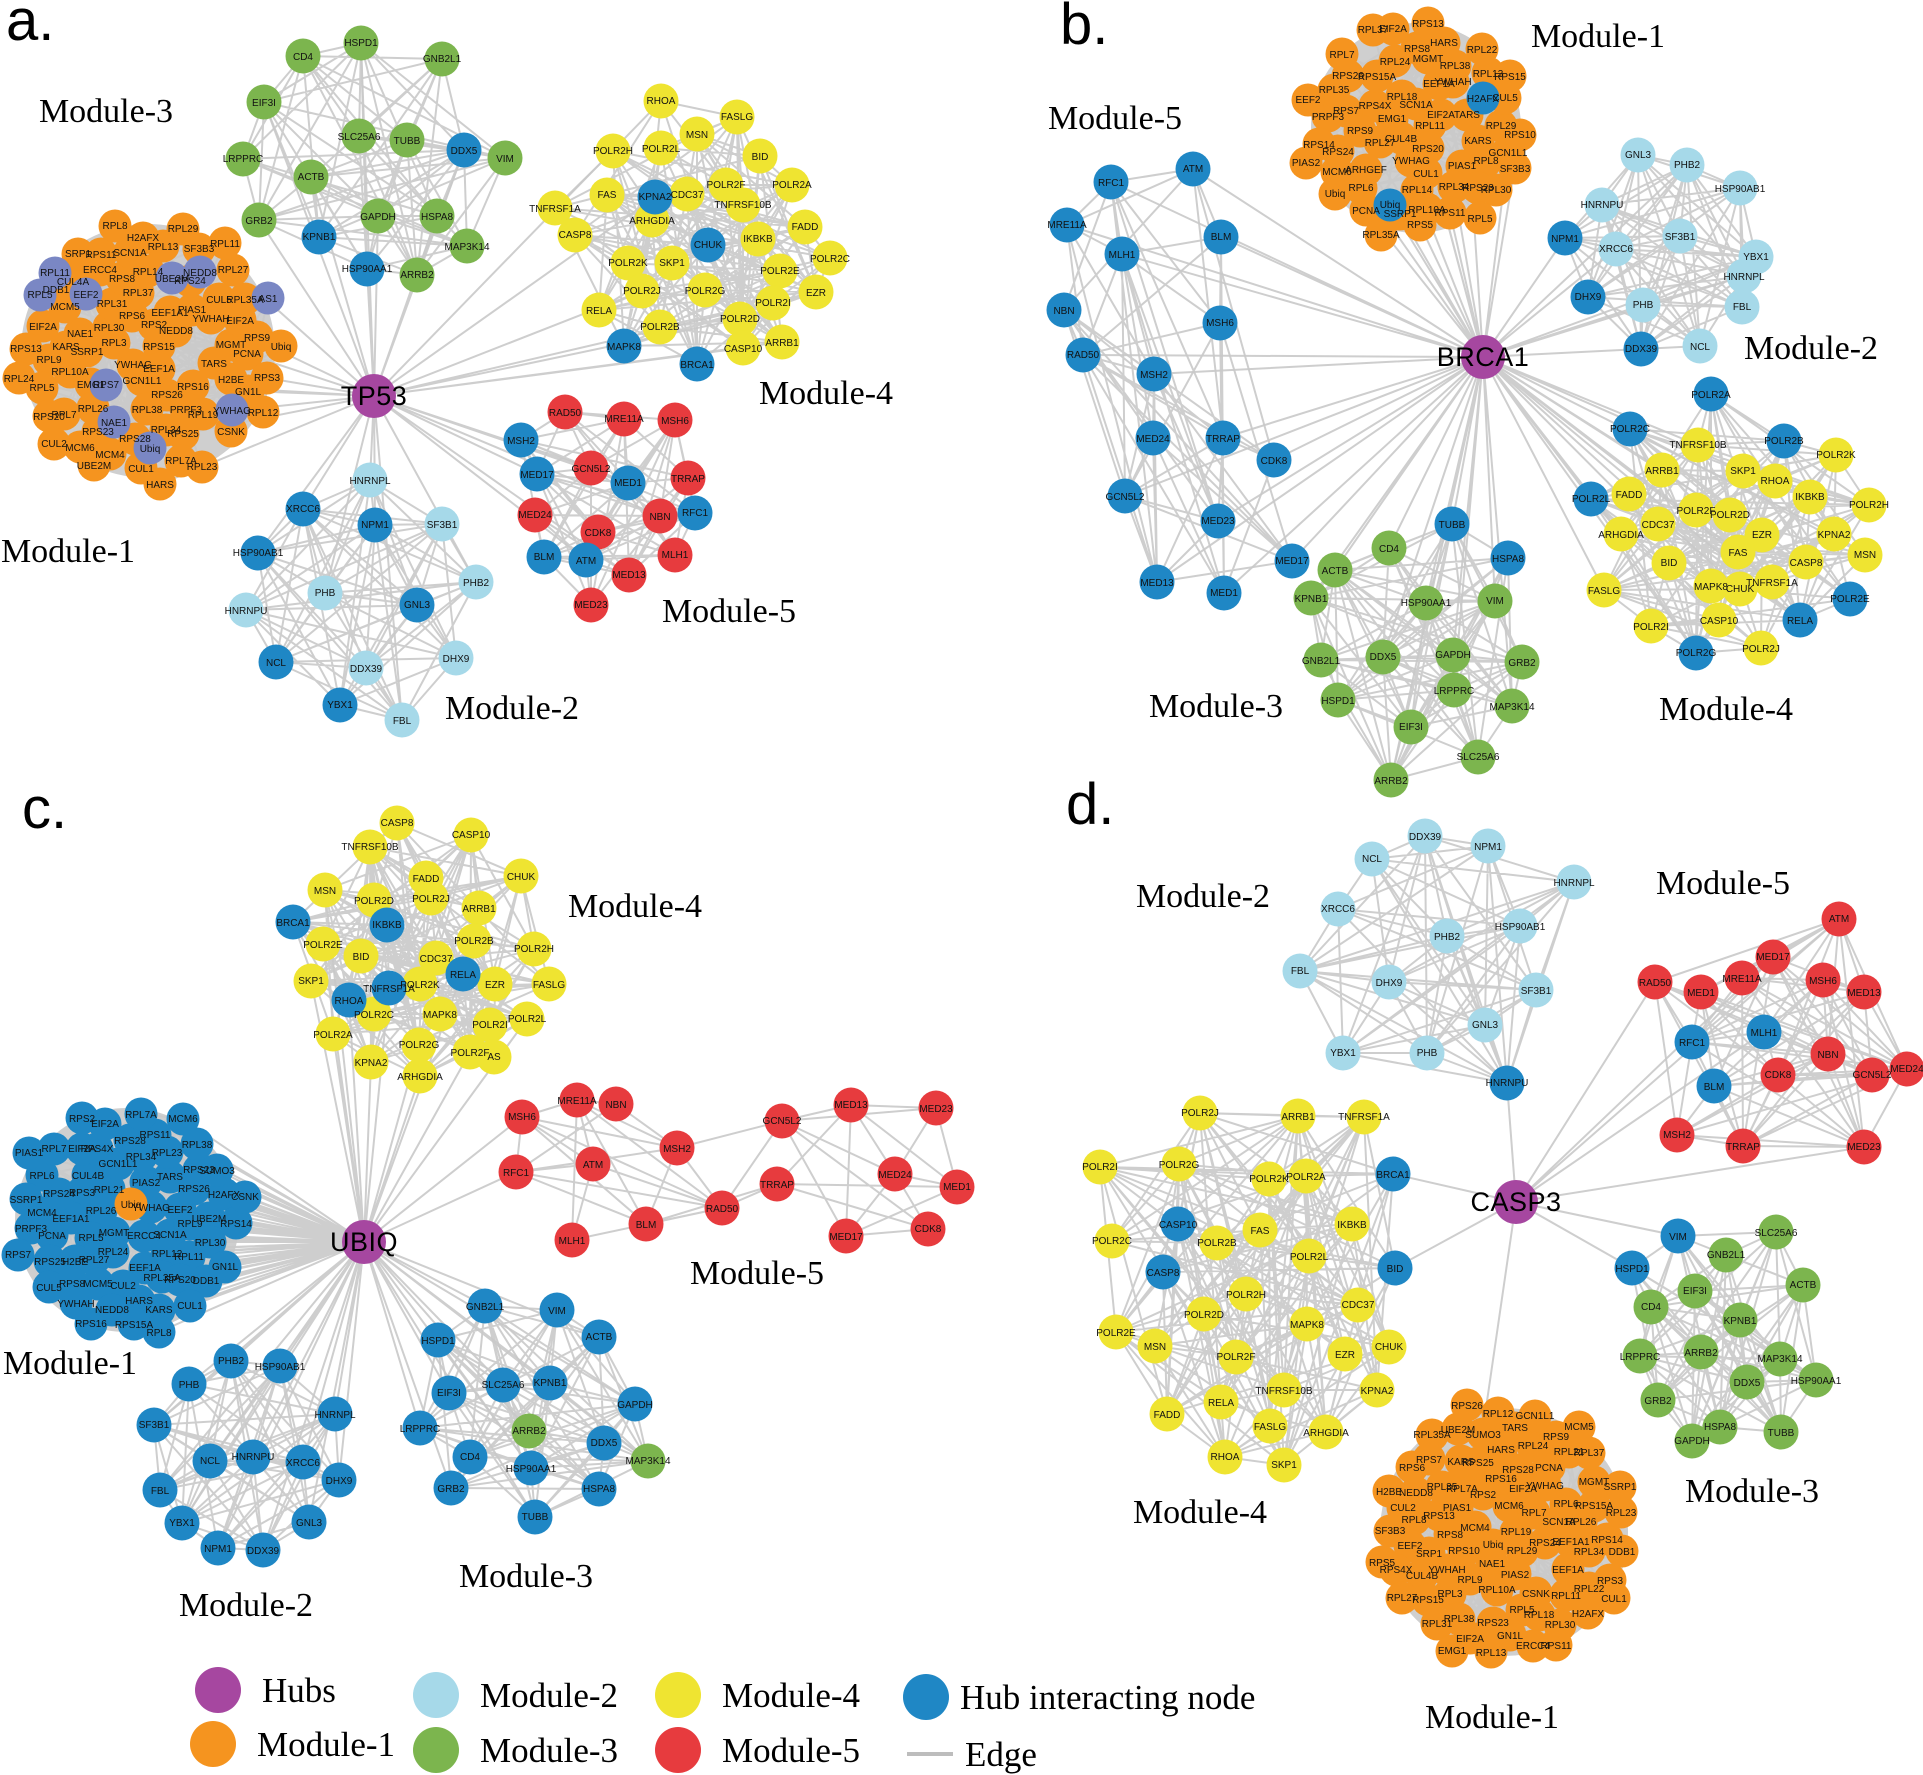  What do you see at coordinates (80, 448) in the screenshot?
I see `svg-text: MCM6` at bounding box center [80, 448].